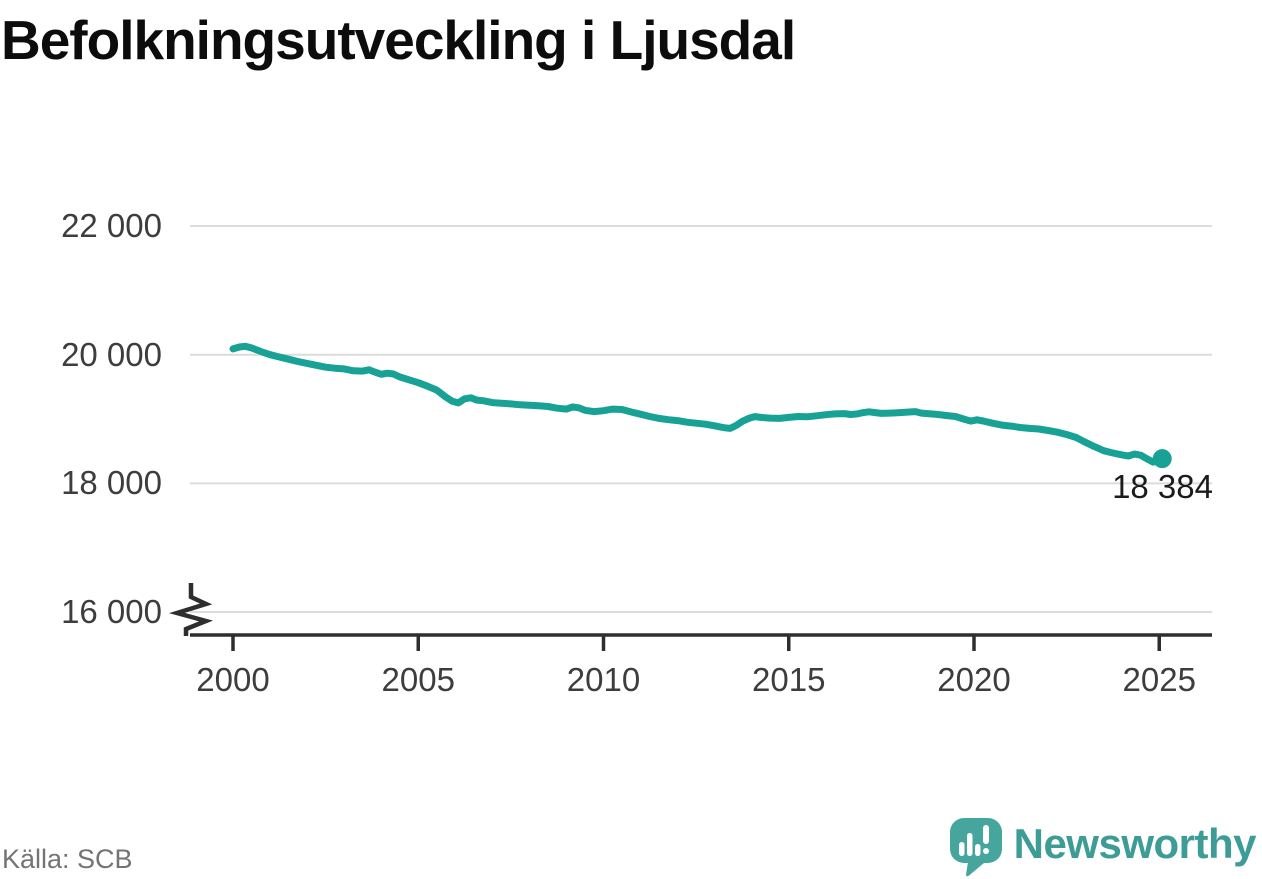 The width and height of the screenshot is (1262, 879). I want to click on x-tick-label: 2010, so click(603, 679).